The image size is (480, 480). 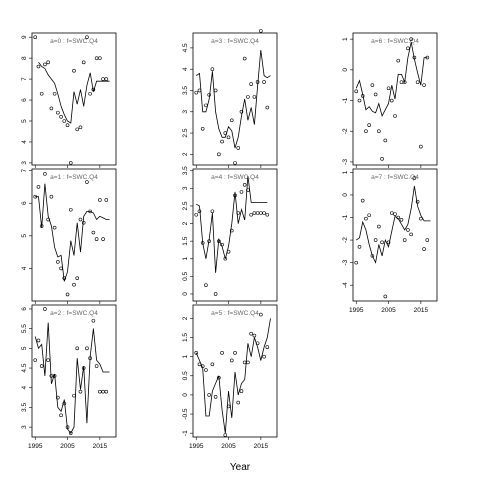 I want to click on panel-title: a=2 : f=SWC.Q4, so click(x=74, y=313).